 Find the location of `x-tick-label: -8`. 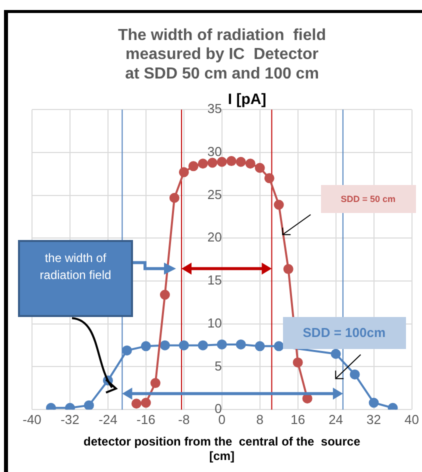

x-tick-label: -8 is located at coordinates (184, 419).